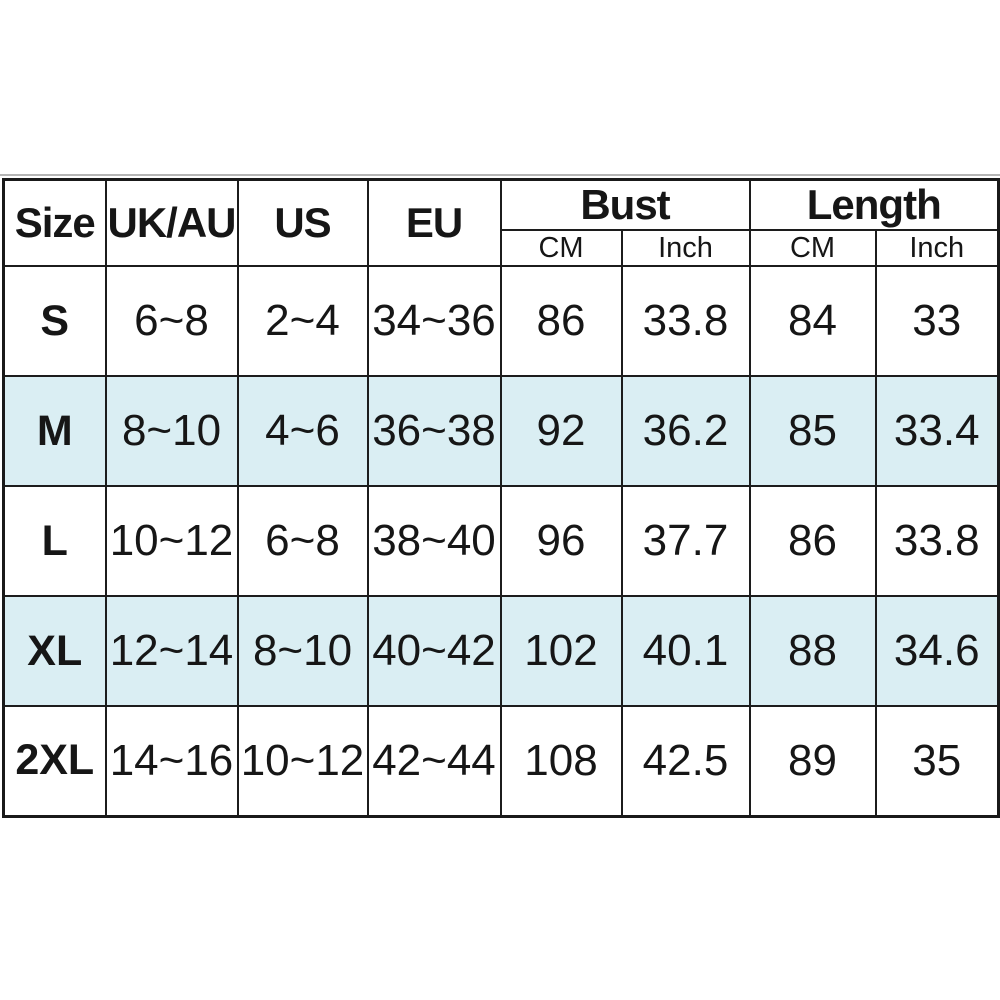 The width and height of the screenshot is (1000, 1000). Describe the element at coordinates (434, 431) in the screenshot. I see `cell-eu: 36~38` at that location.